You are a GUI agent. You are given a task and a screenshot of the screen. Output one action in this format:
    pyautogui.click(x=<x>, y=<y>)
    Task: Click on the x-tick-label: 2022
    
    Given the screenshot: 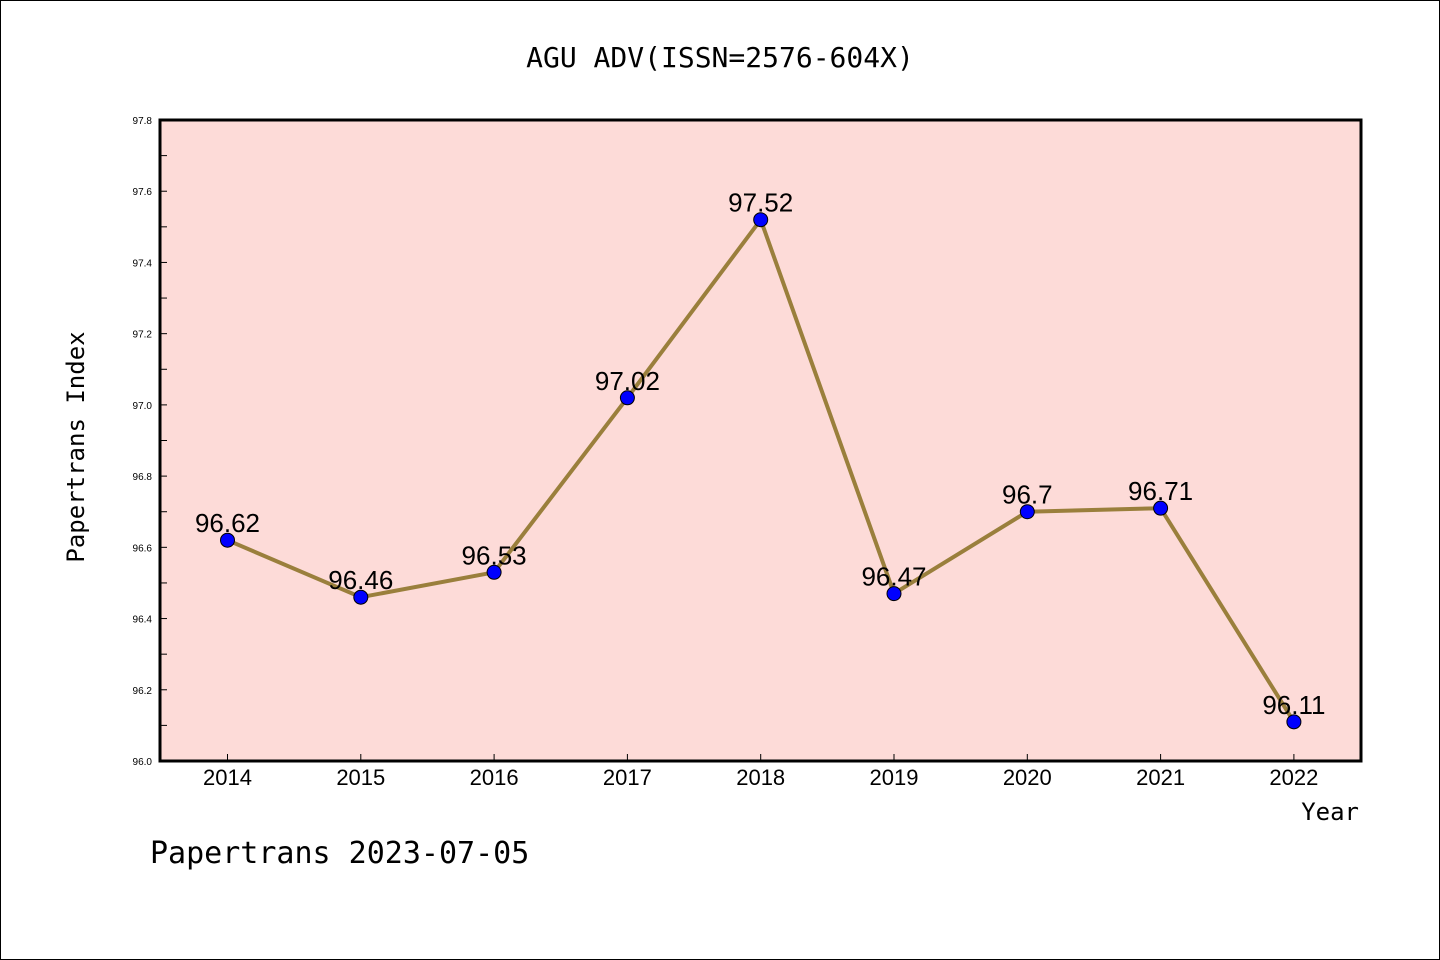 What is the action you would take?
    pyautogui.click(x=1293, y=777)
    